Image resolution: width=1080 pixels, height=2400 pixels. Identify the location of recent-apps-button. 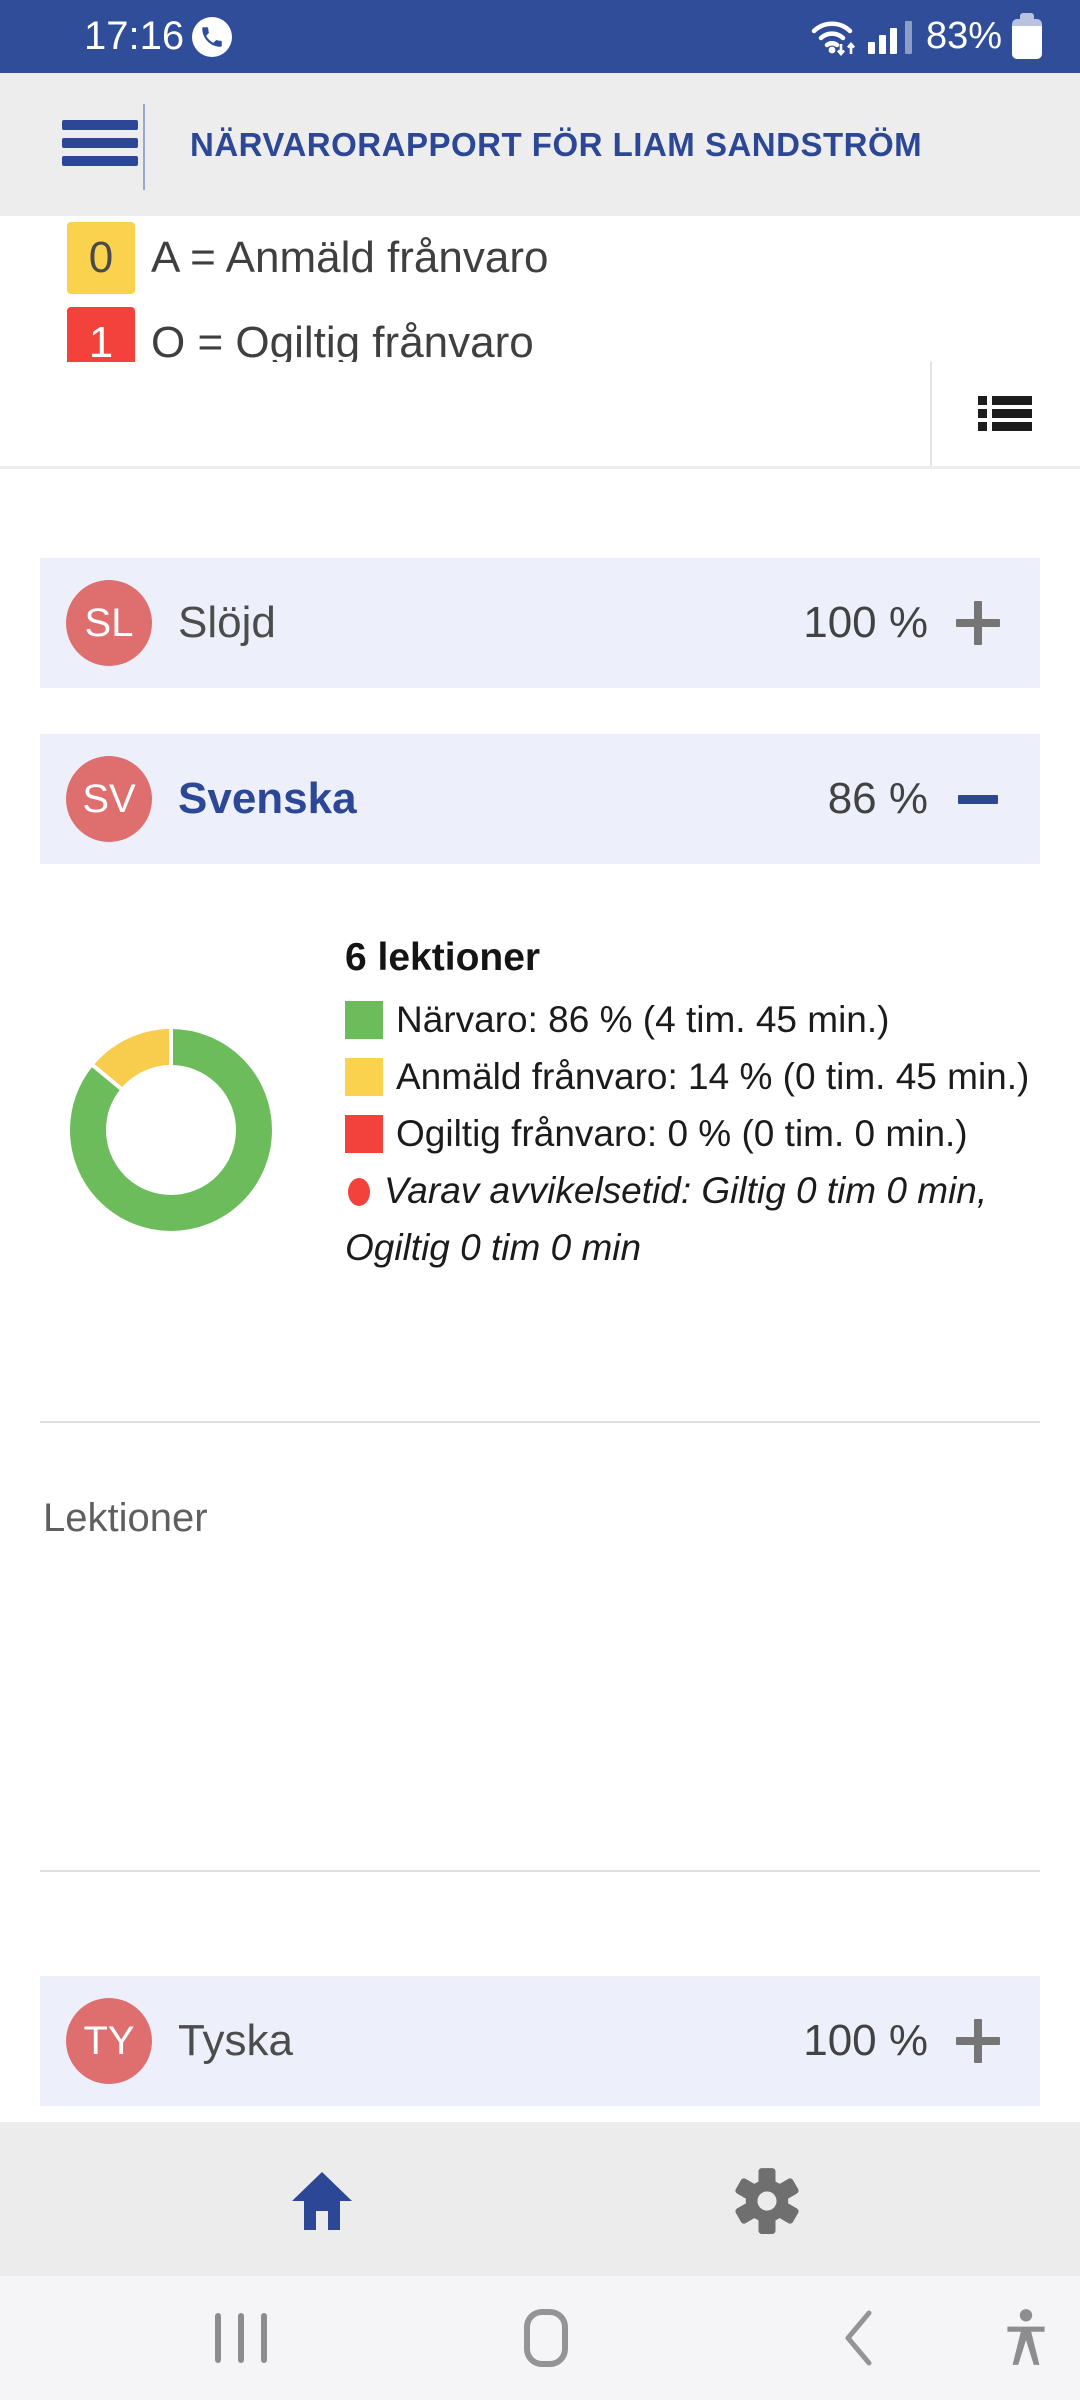
(241, 2338).